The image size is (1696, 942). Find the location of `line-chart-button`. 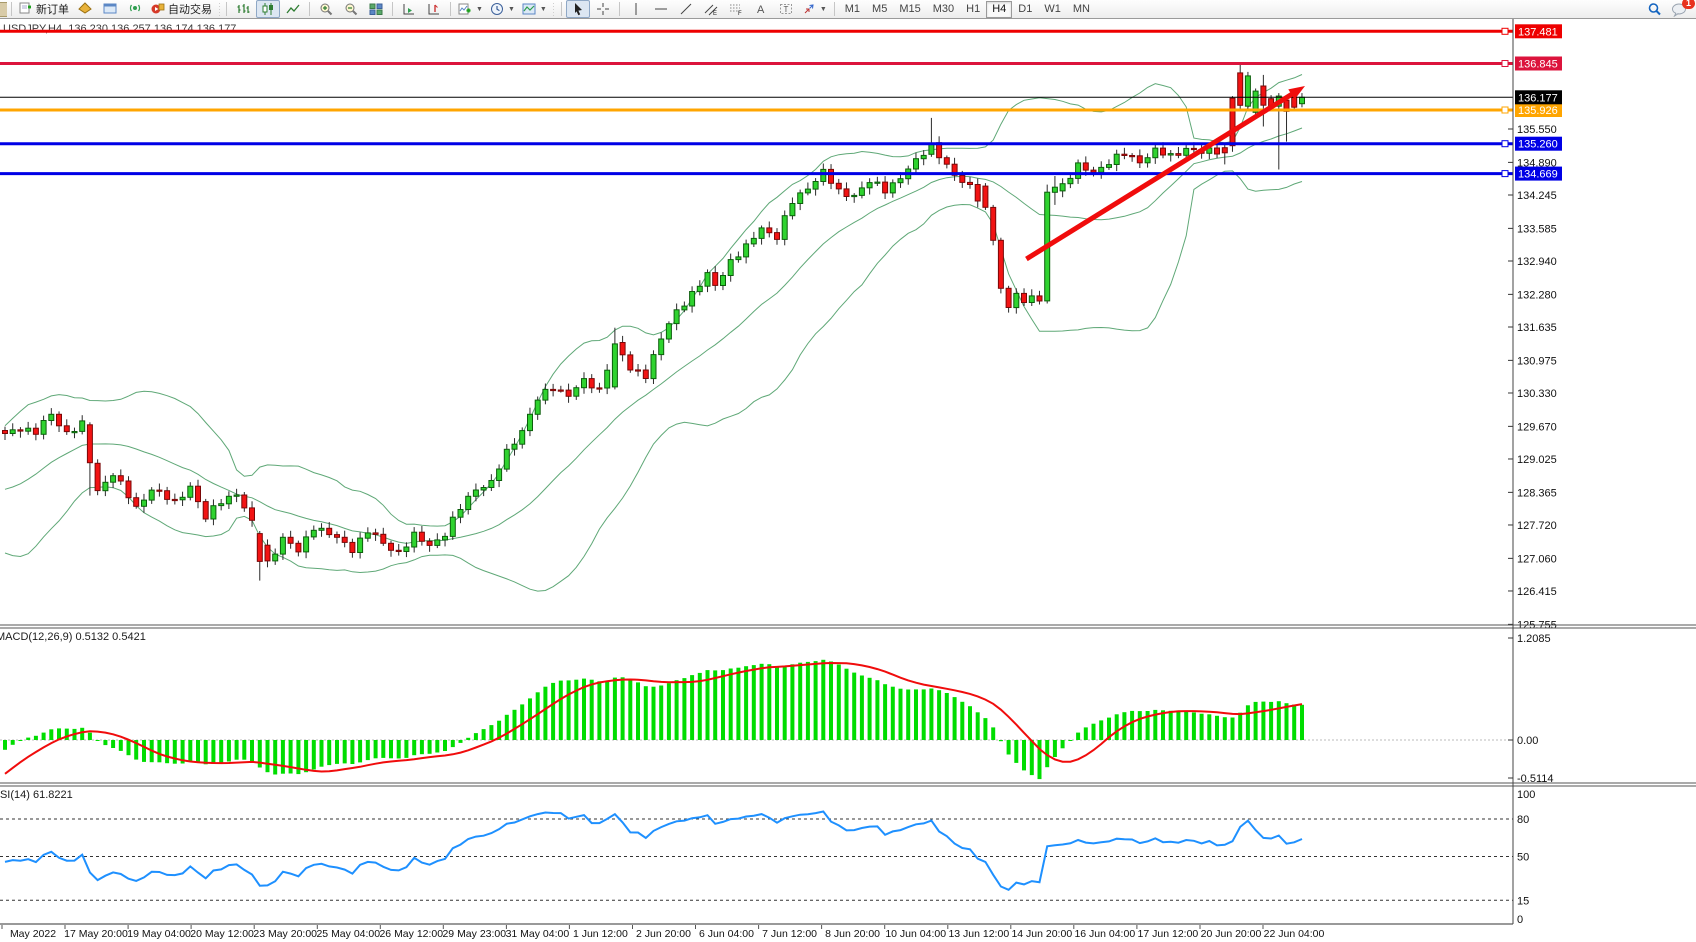

line-chart-button is located at coordinates (293, 9).